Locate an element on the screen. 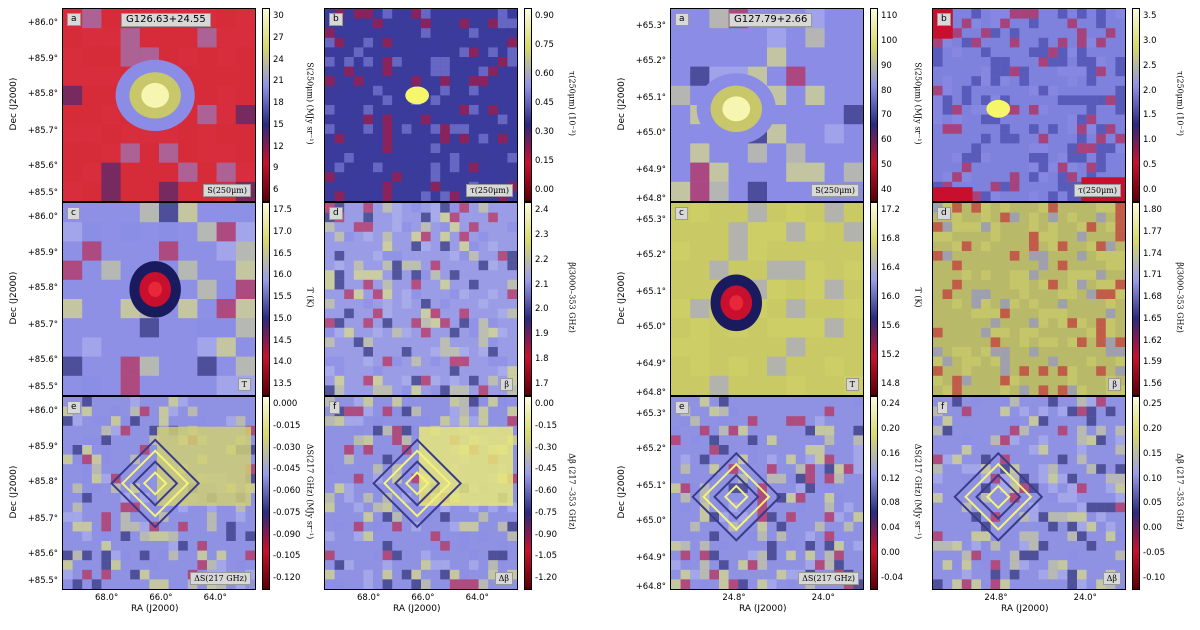 The width and height of the screenshot is (1200, 630). colorbar-tick-label: 2.0 is located at coordinates (1150, 90).